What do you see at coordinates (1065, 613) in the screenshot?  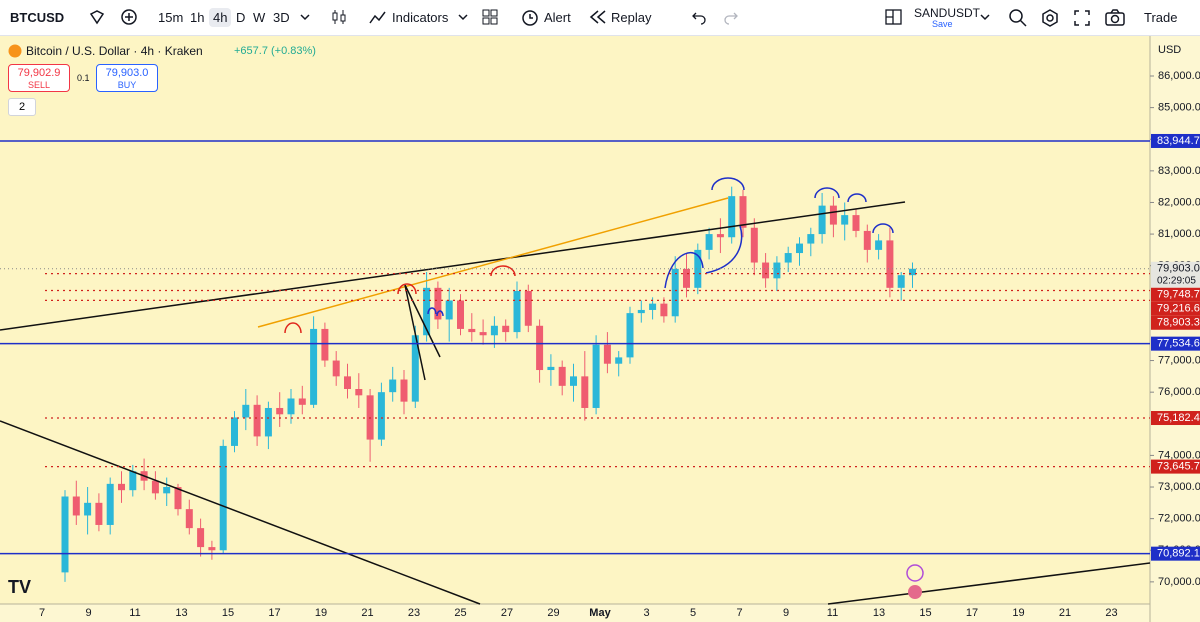 I see `x-tick-label: 21` at bounding box center [1065, 613].